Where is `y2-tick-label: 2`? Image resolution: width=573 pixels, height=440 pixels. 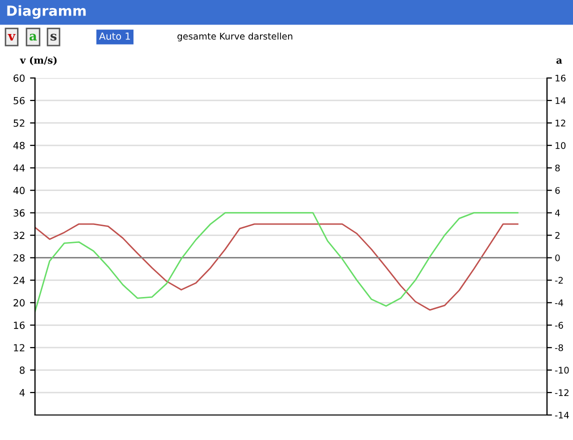 y2-tick-label: 2 is located at coordinates (557, 235).